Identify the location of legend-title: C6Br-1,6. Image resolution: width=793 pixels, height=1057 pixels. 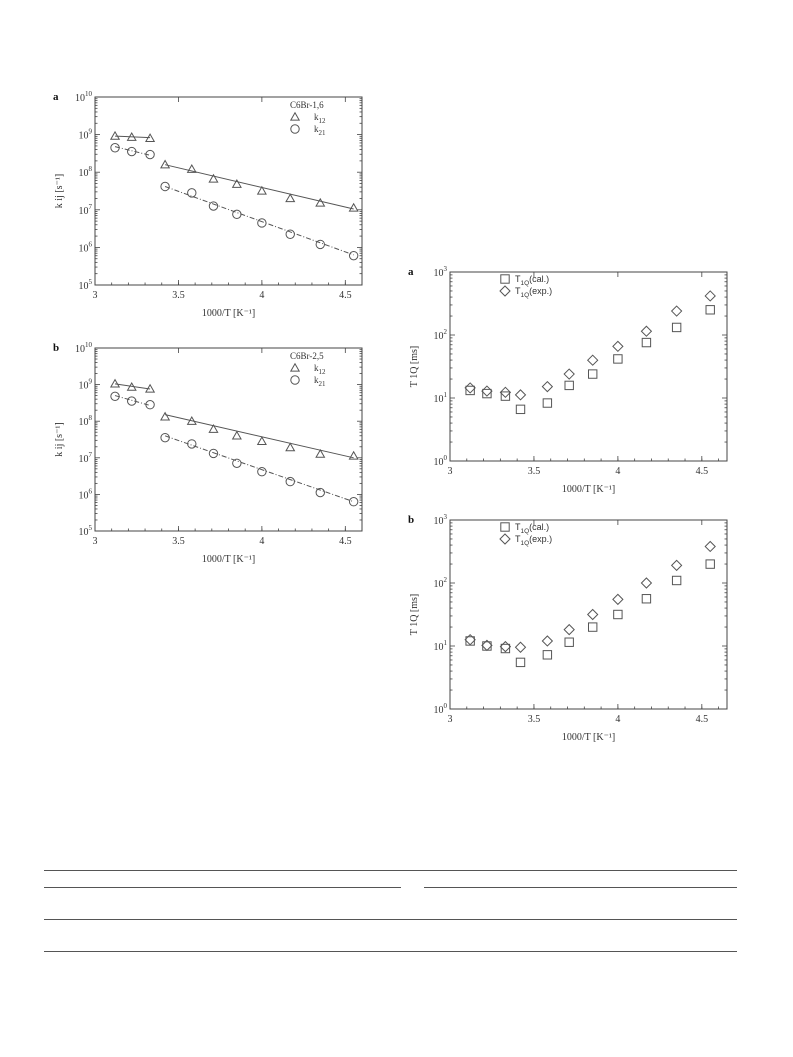
(307, 105).